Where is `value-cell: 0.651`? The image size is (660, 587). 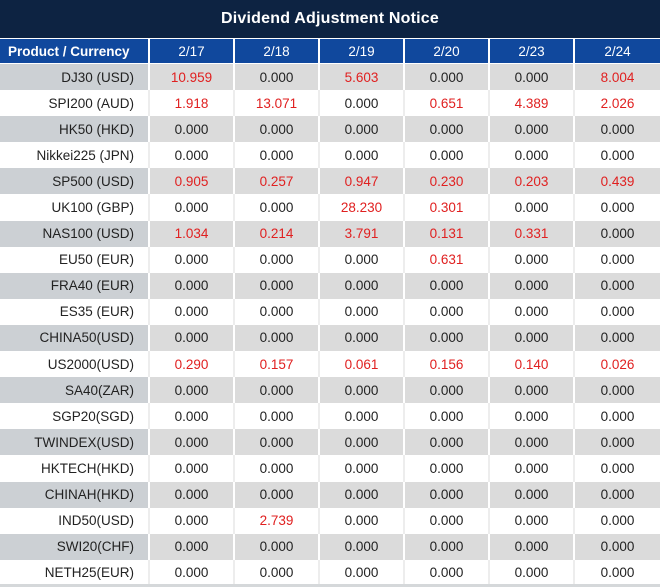
value-cell: 0.651 is located at coordinates (447, 103).